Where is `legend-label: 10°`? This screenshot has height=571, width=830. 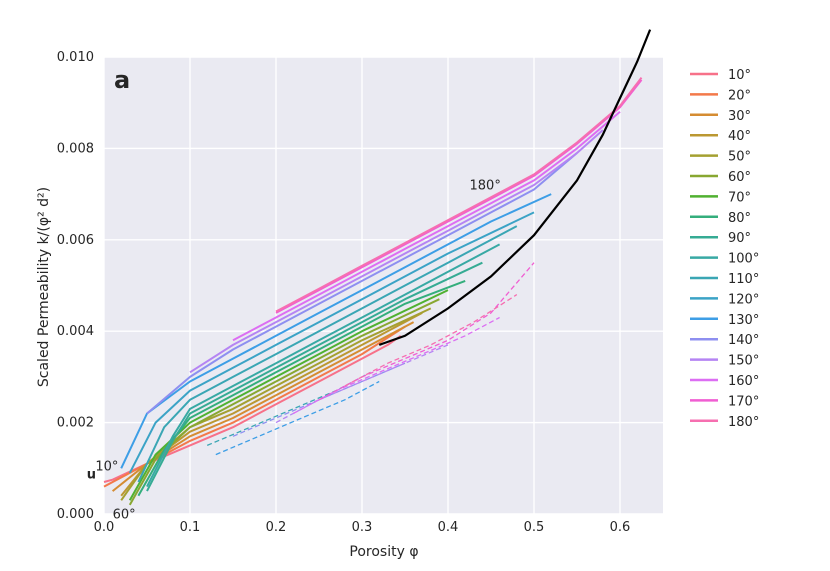
legend-label: 10° is located at coordinates (739, 75).